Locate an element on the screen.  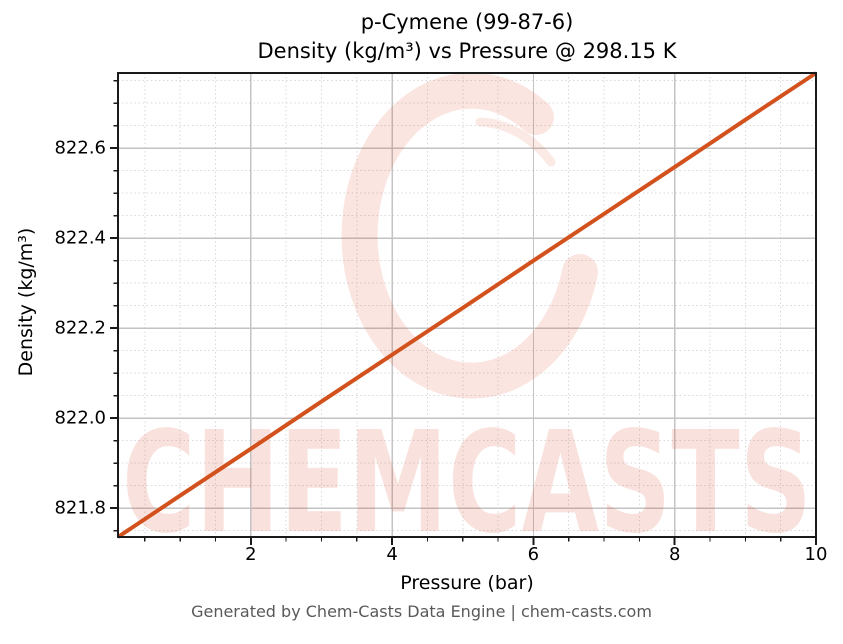
y-tick-label: 822.2 is located at coordinates (80, 328).